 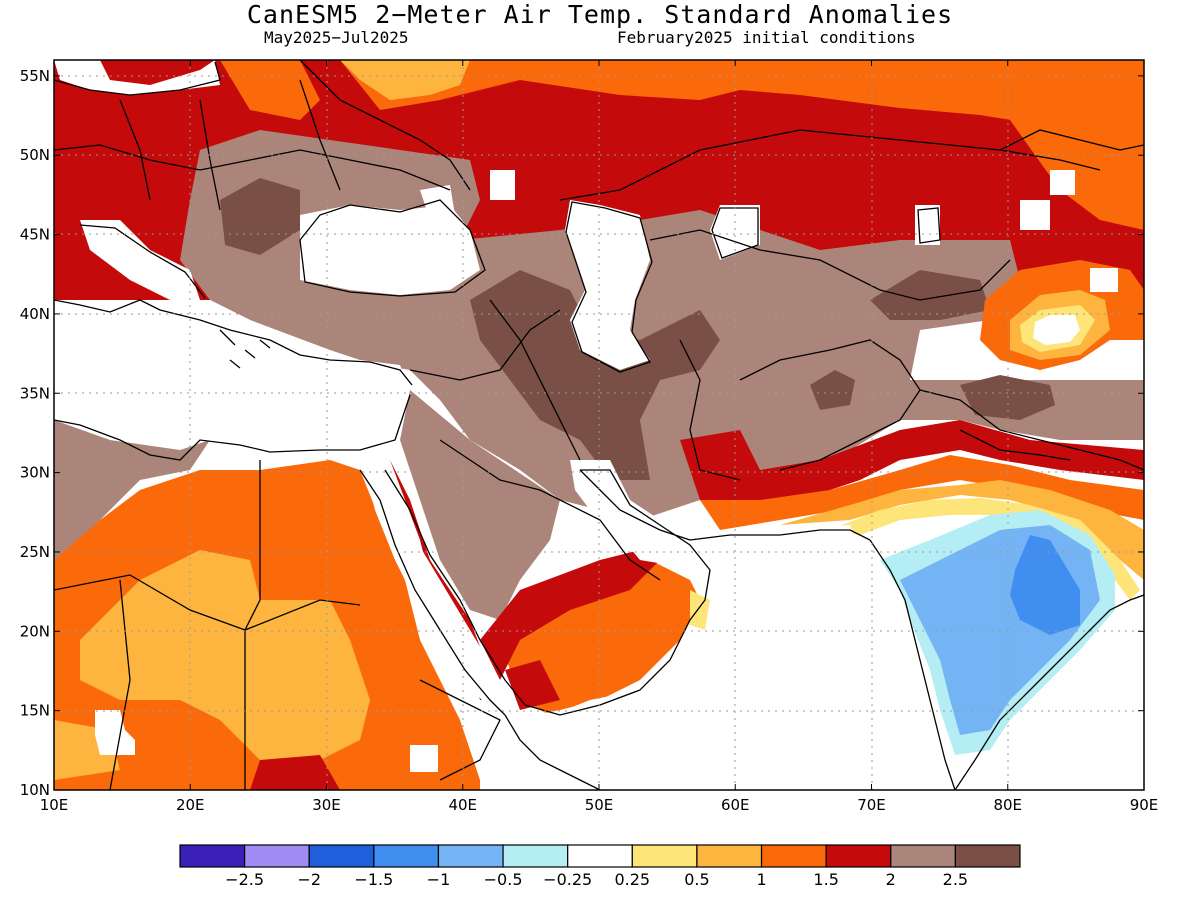 What do you see at coordinates (766, 37) in the screenshot?
I see `initial-conditions: February2025 initial conditions` at bounding box center [766, 37].